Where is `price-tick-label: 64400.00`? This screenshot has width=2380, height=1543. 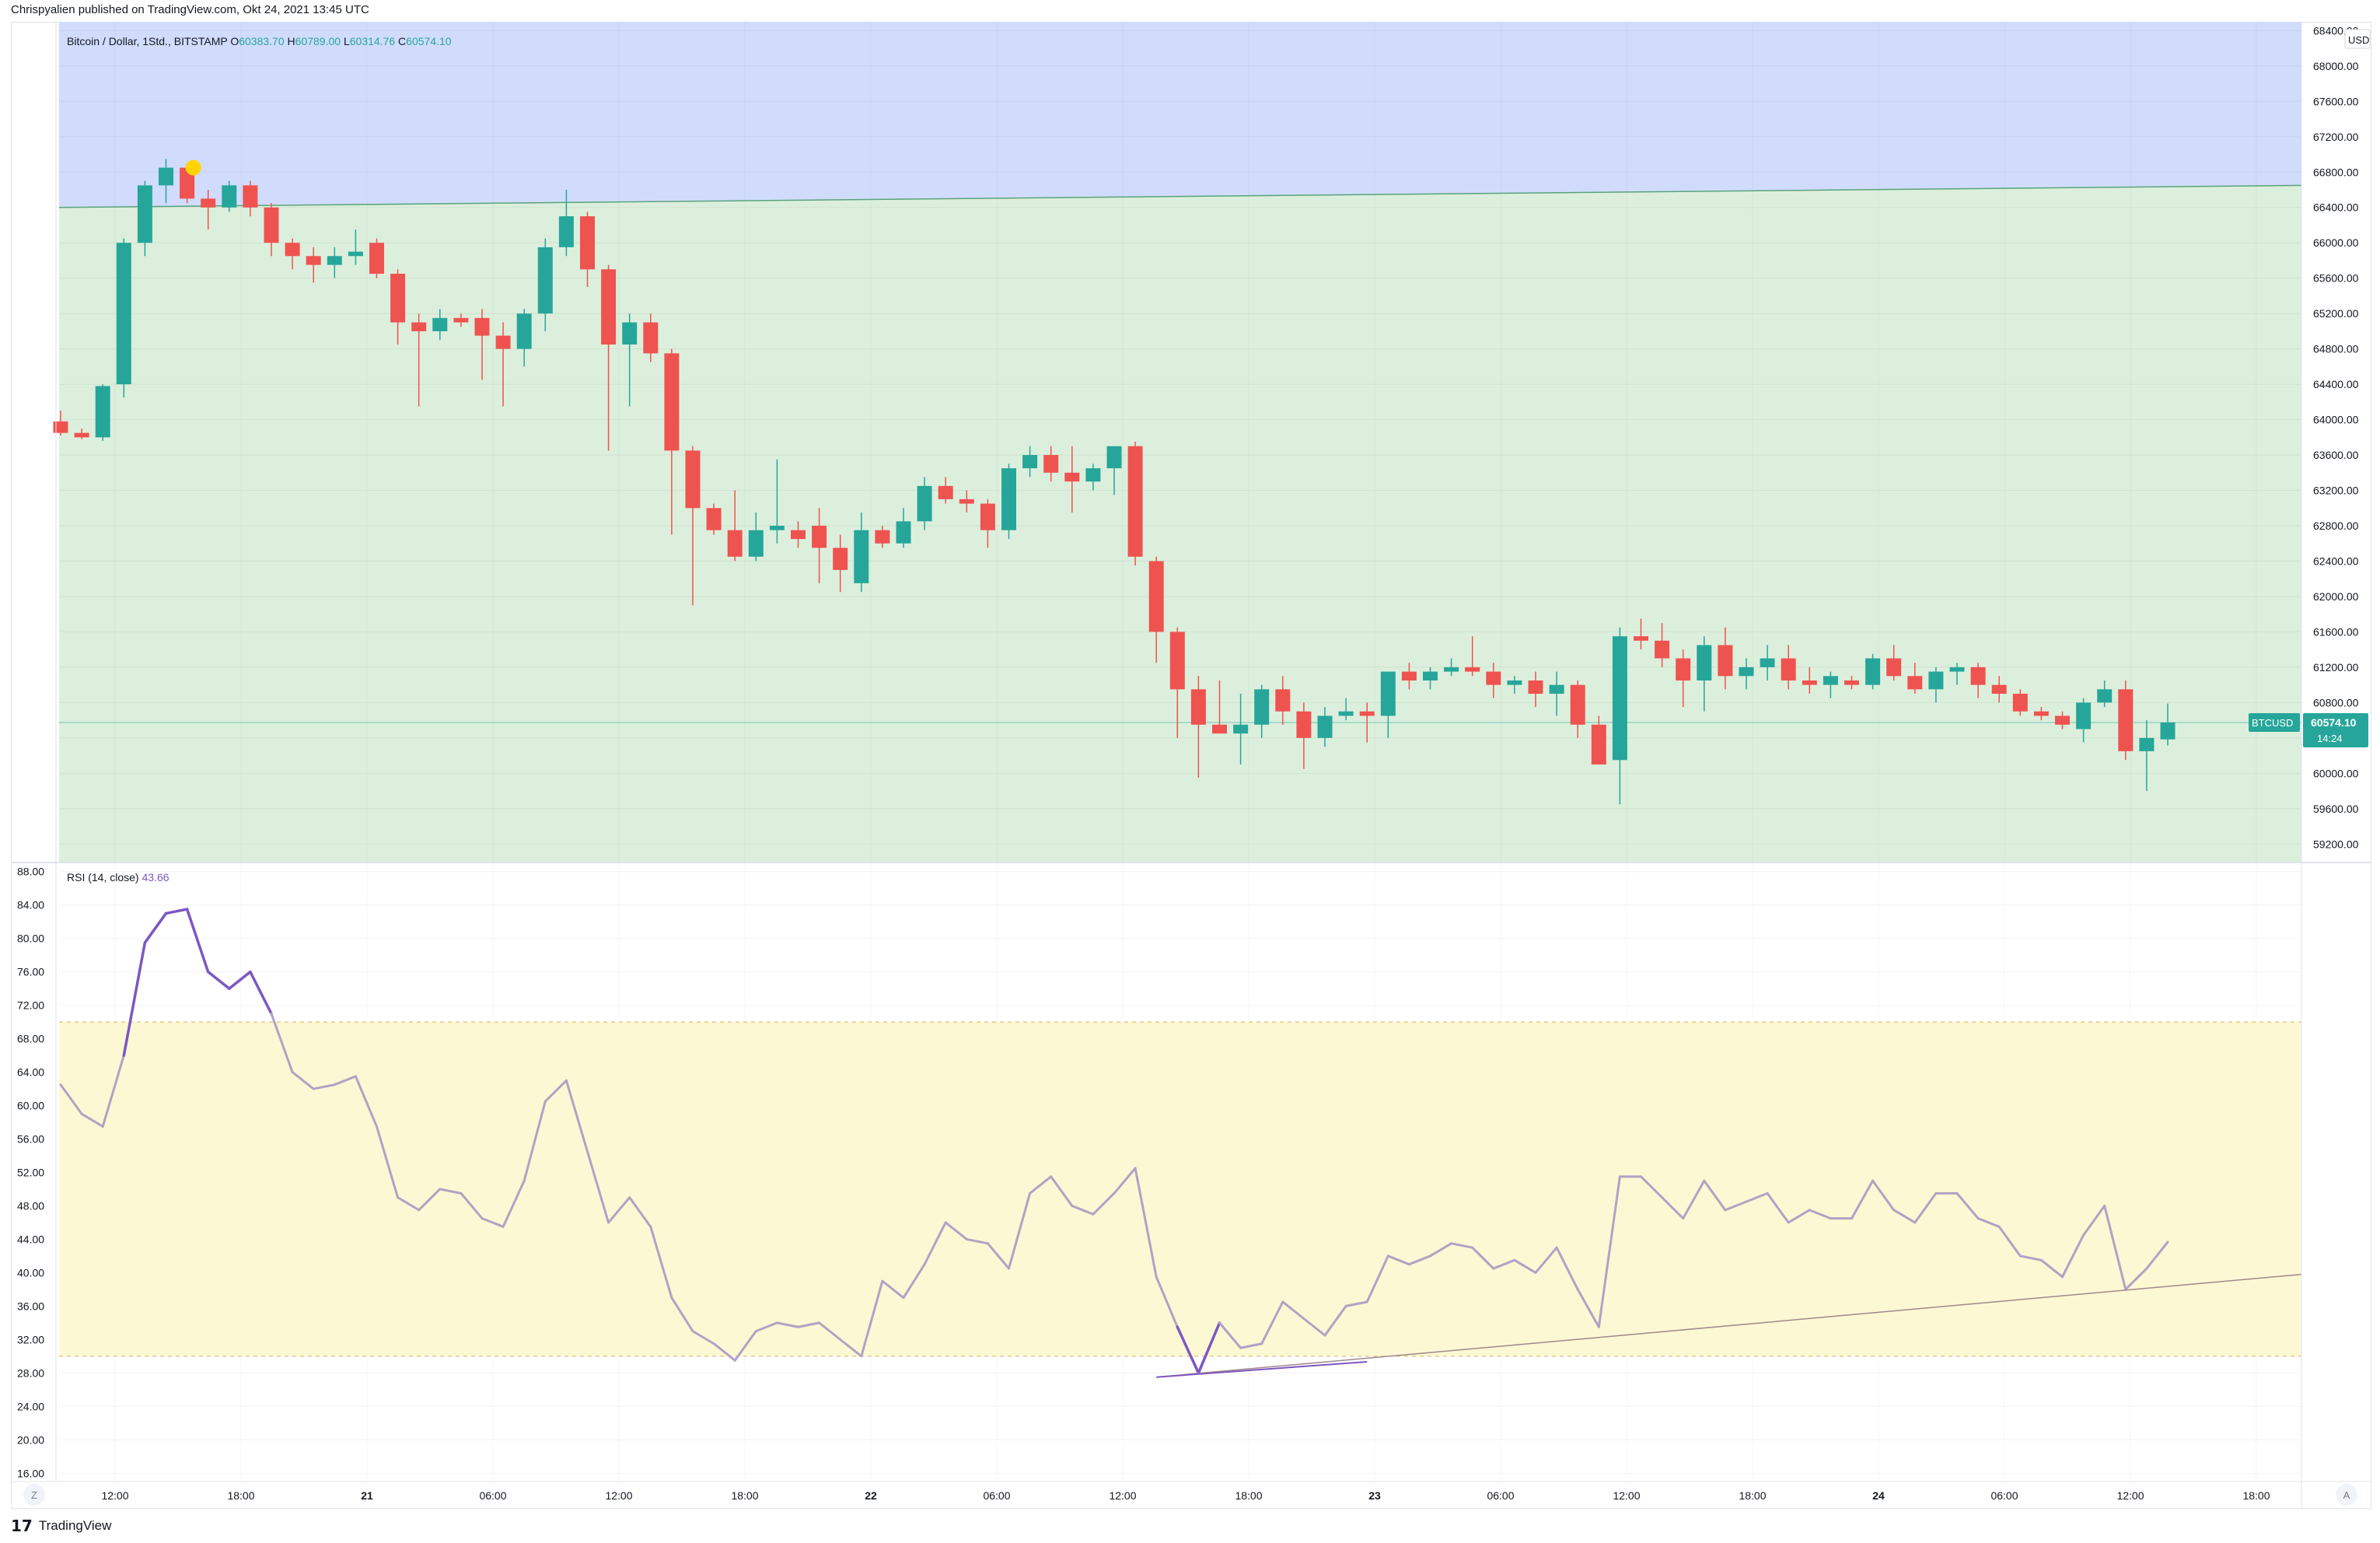
price-tick-label: 64400.00 is located at coordinates (2336, 384).